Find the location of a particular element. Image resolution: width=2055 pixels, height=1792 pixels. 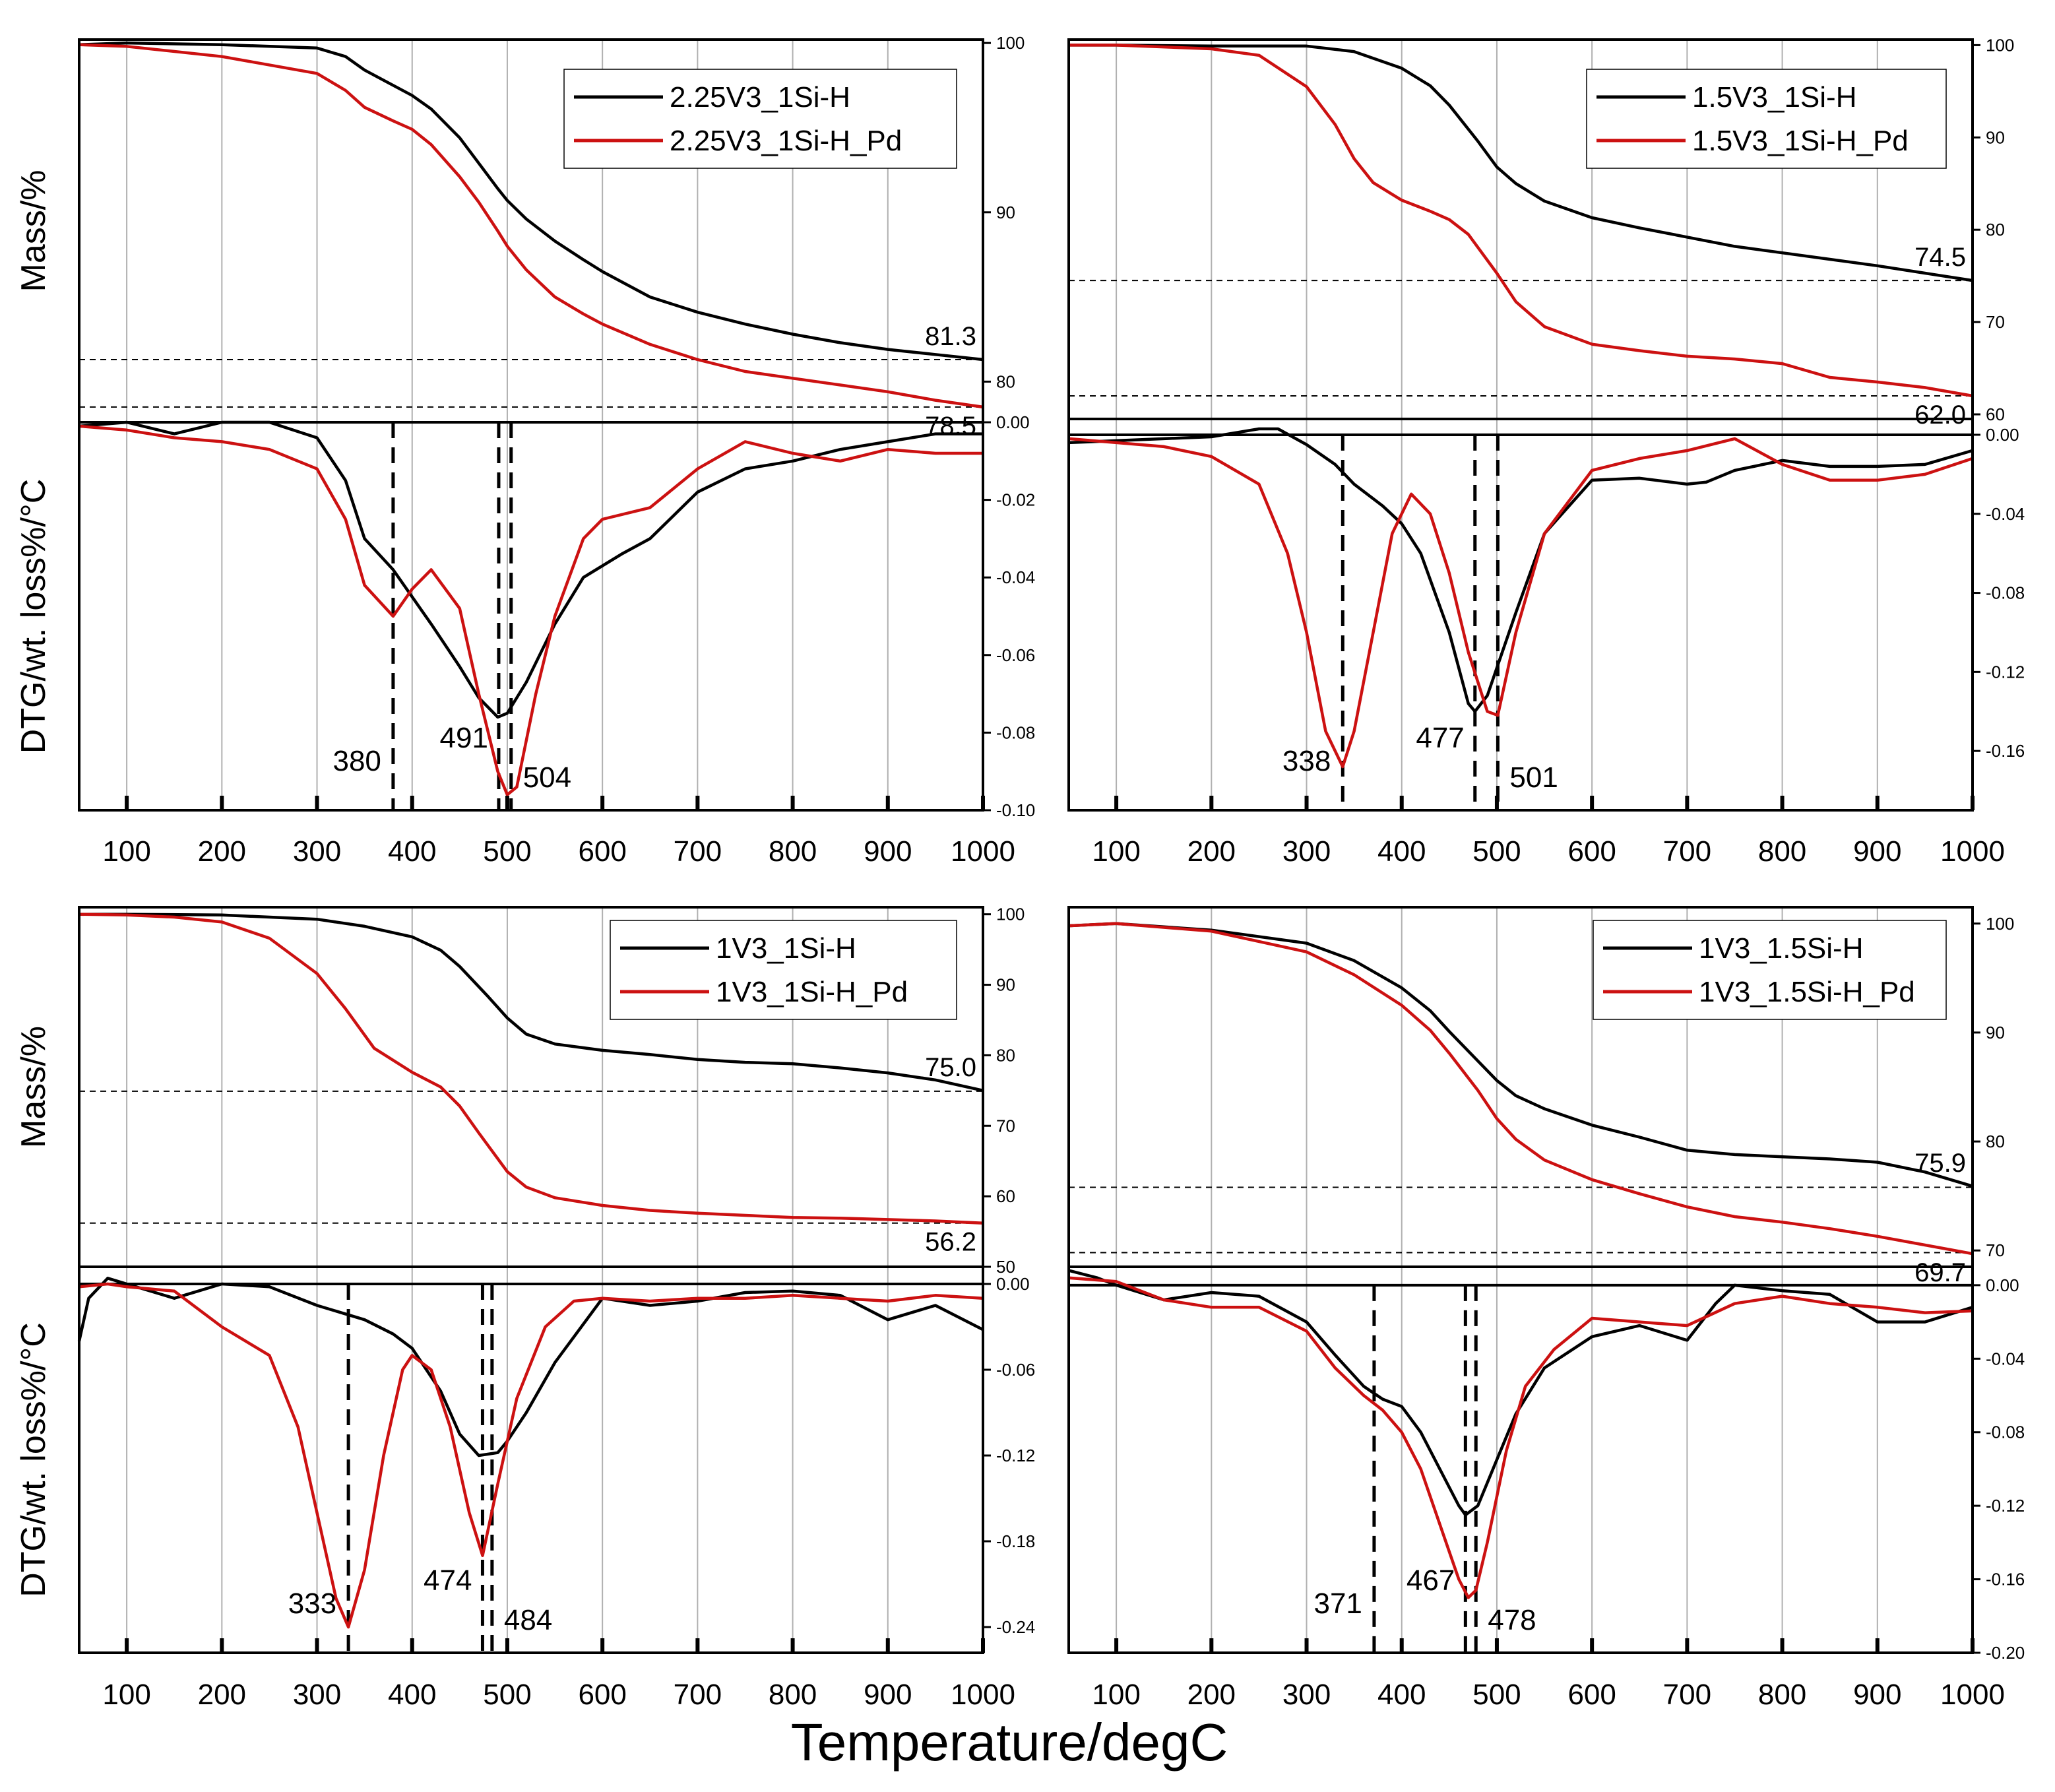

peak-temperature-label: 501 is located at coordinates (1533, 777).